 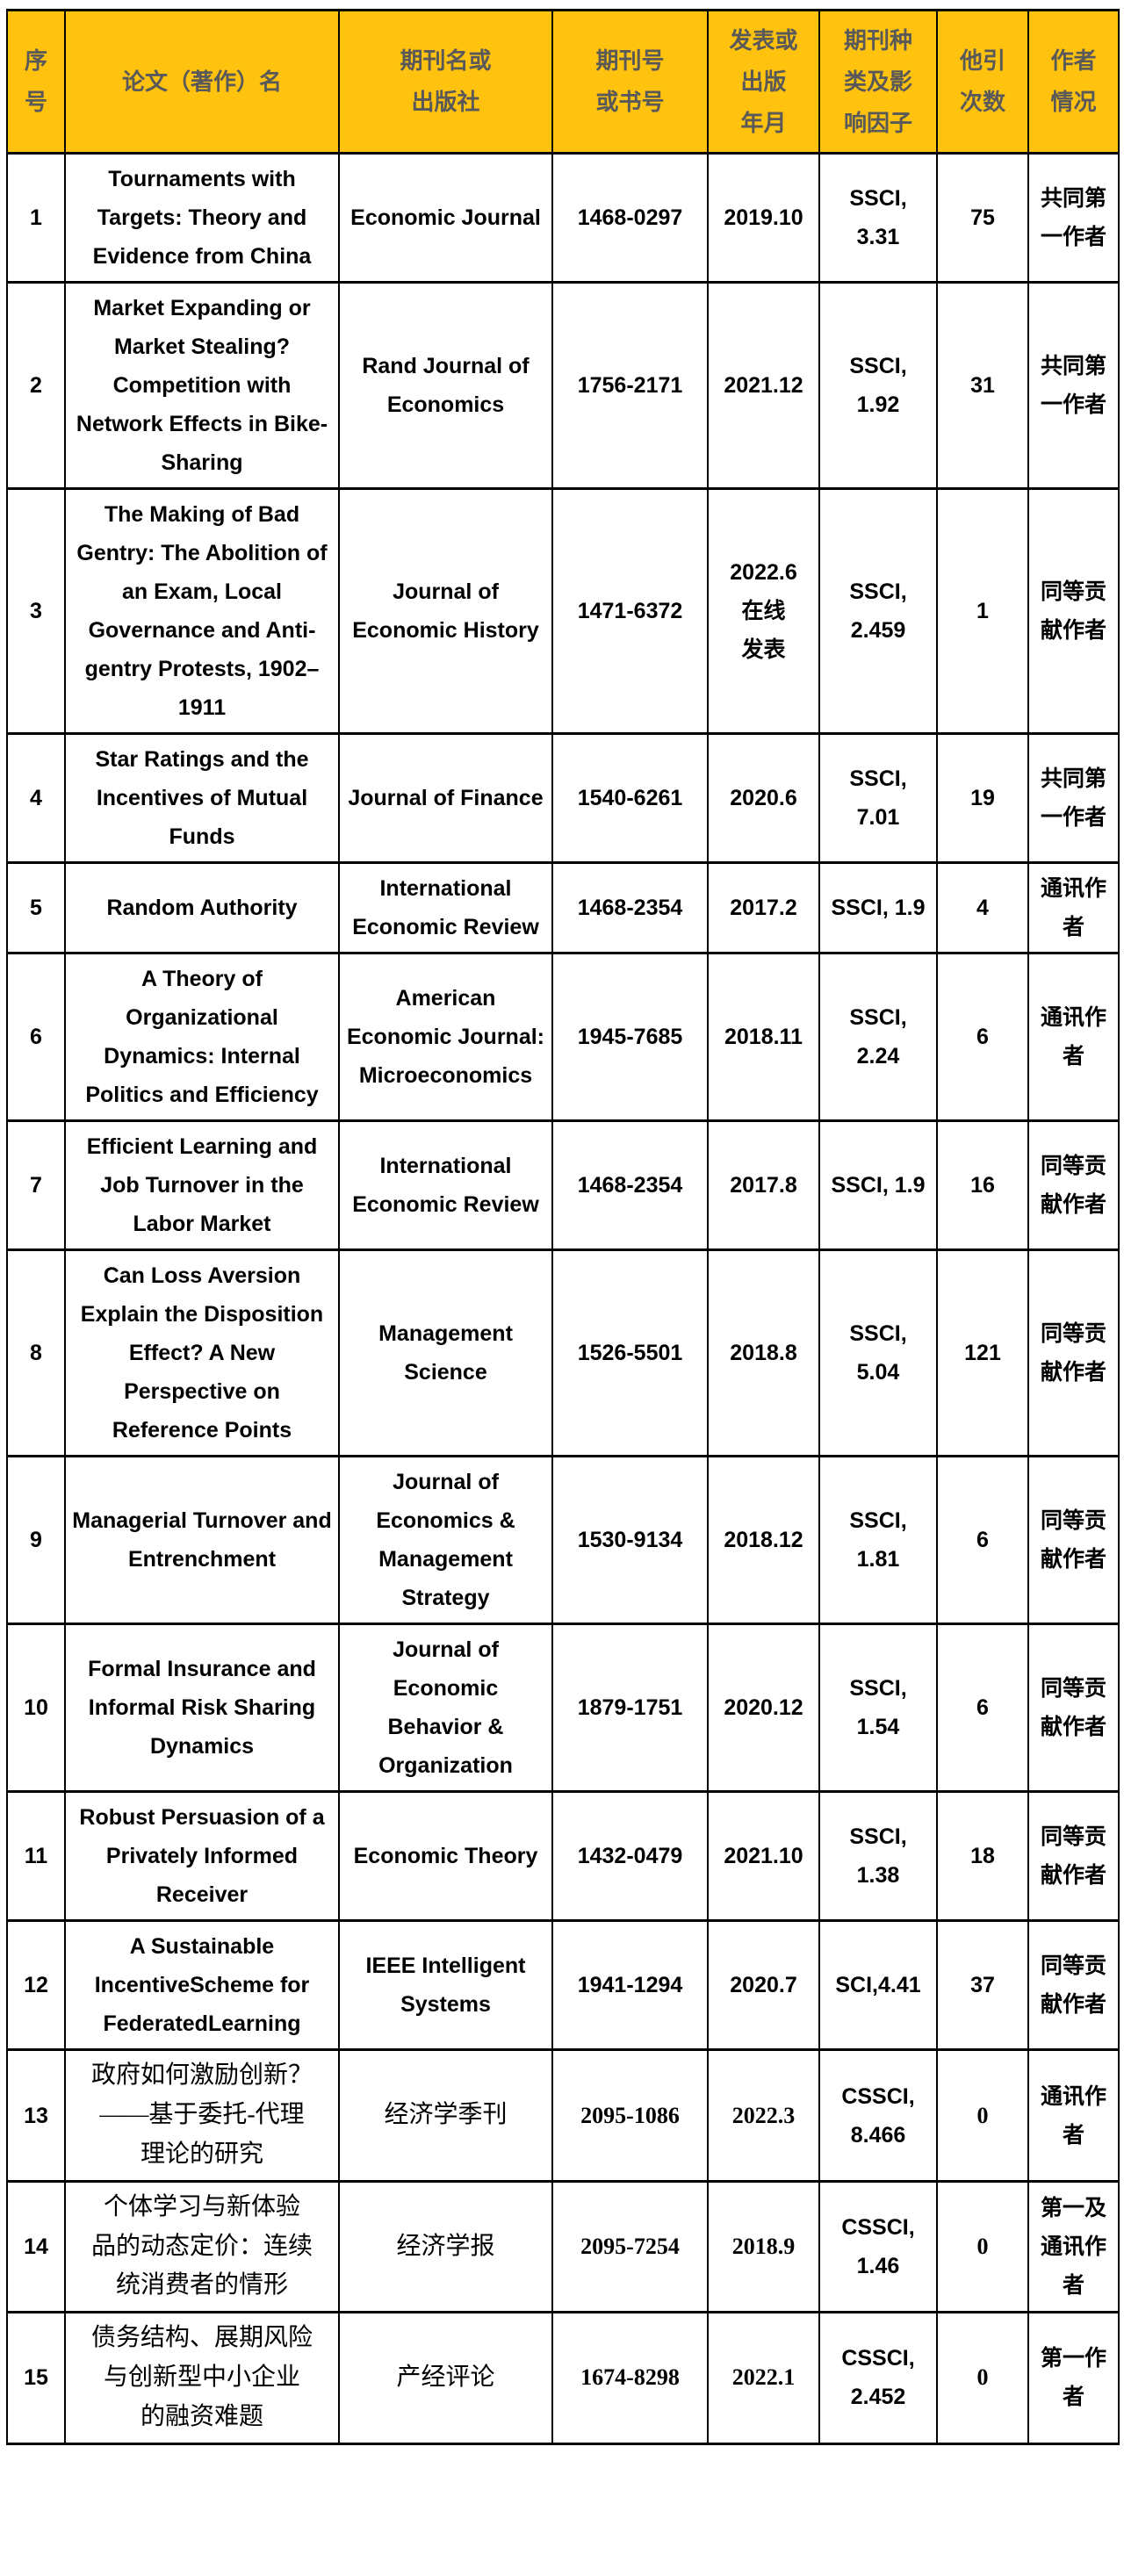 I want to click on journal-name-cell: 经济学季刊, so click(x=446, y=2115).